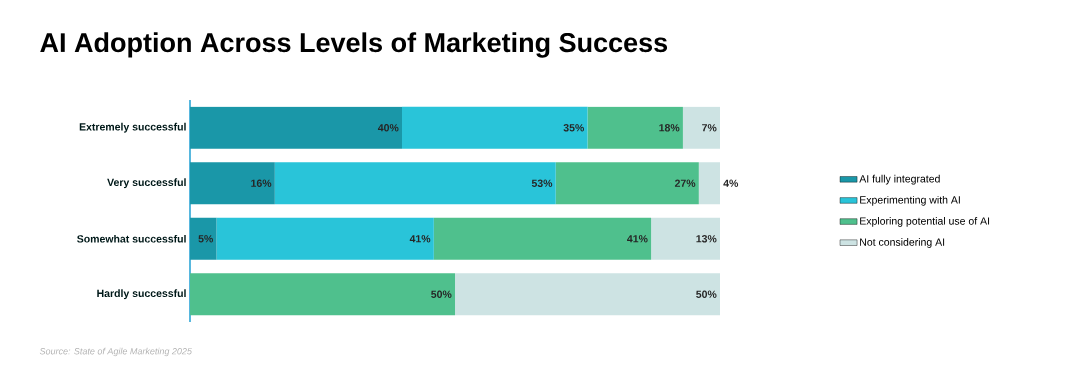  I want to click on data-label: 13%, so click(706, 239).